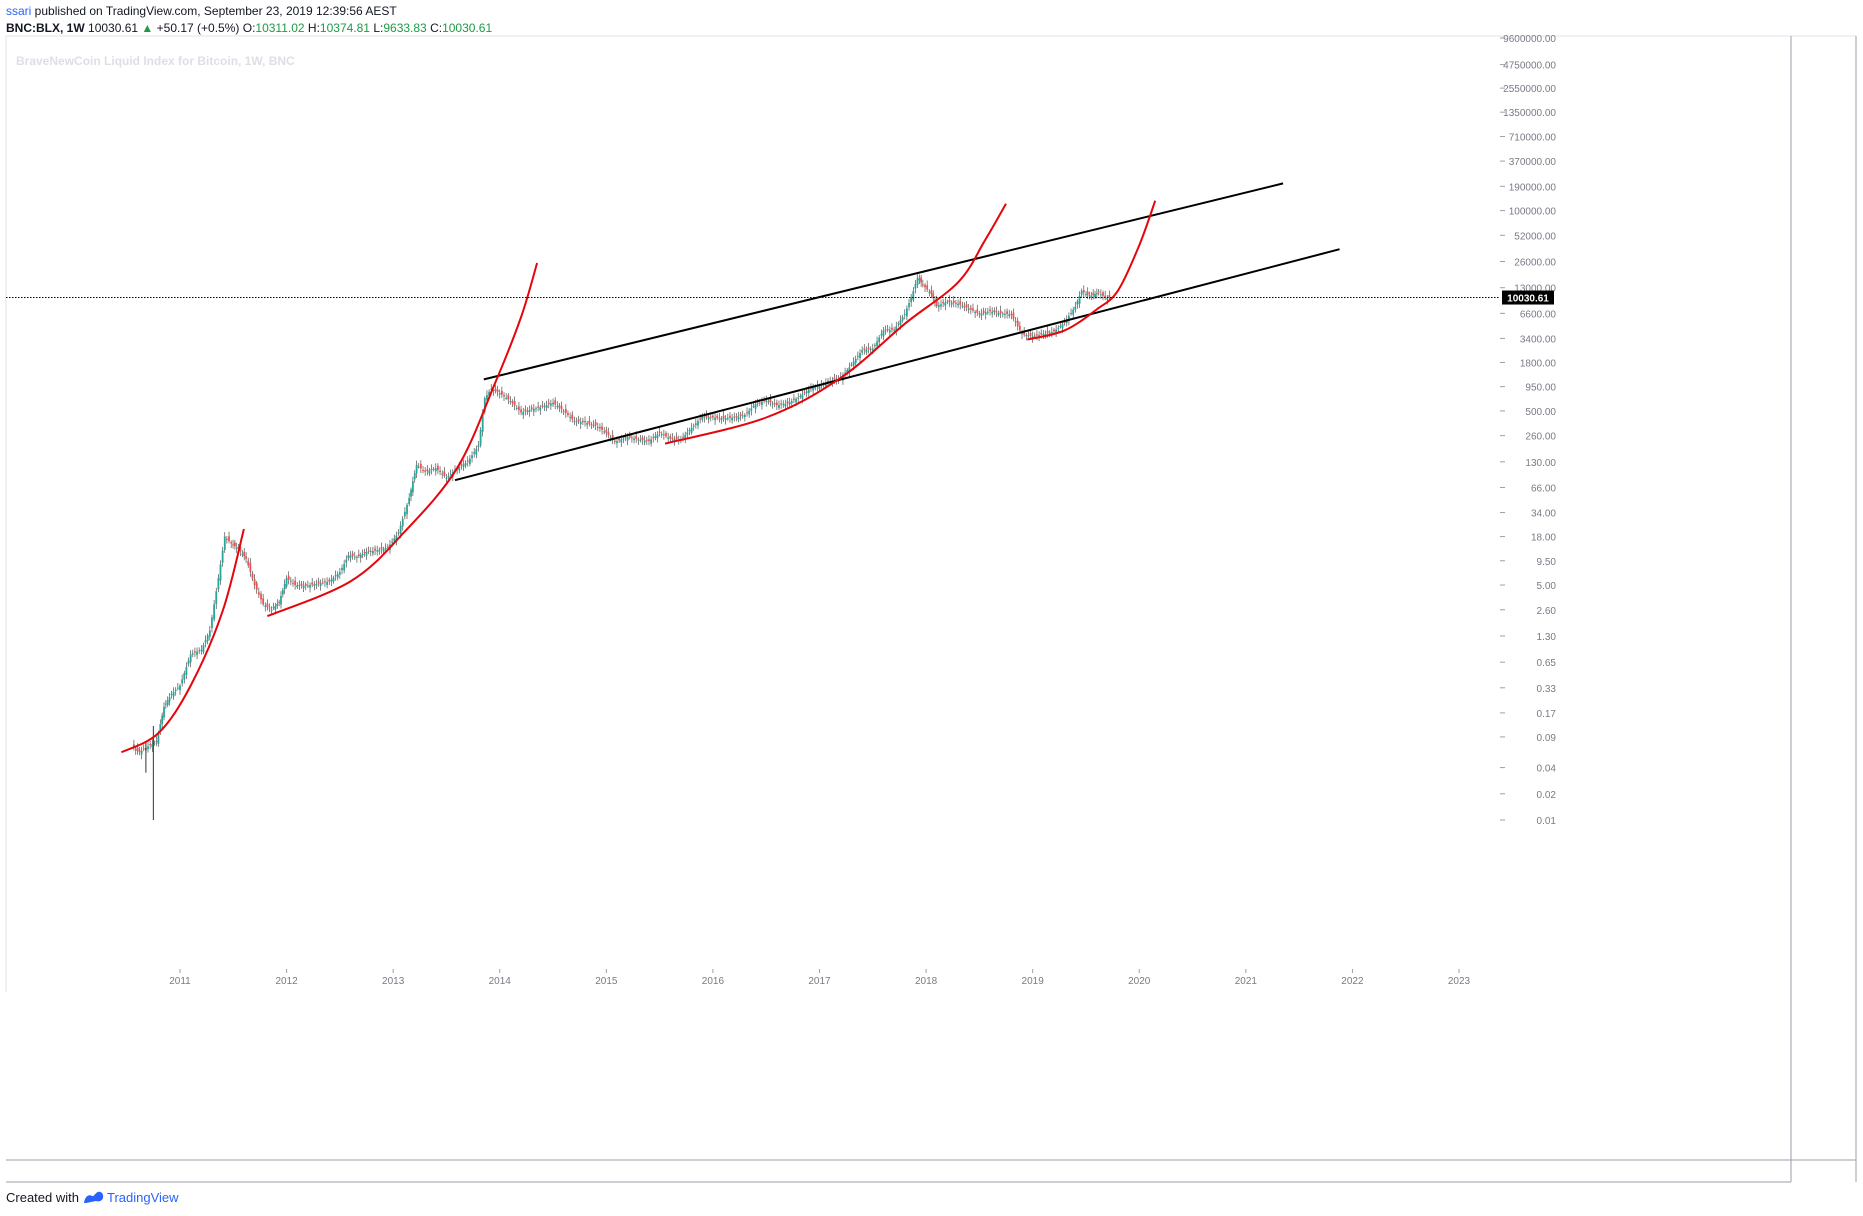 The image size is (1863, 1216). Describe the element at coordinates (1533, 137) in the screenshot. I see `price-tick-label: 710000.00` at that location.